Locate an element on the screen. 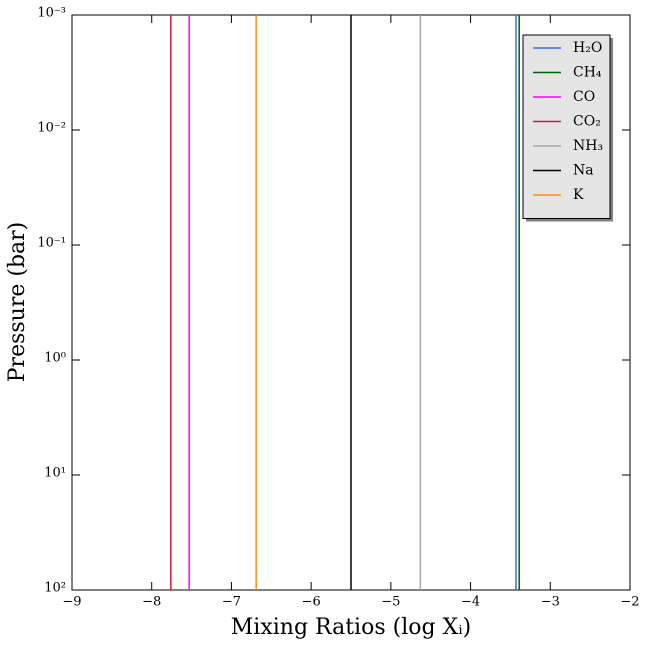  x-tick-label: −7 is located at coordinates (231, 602).